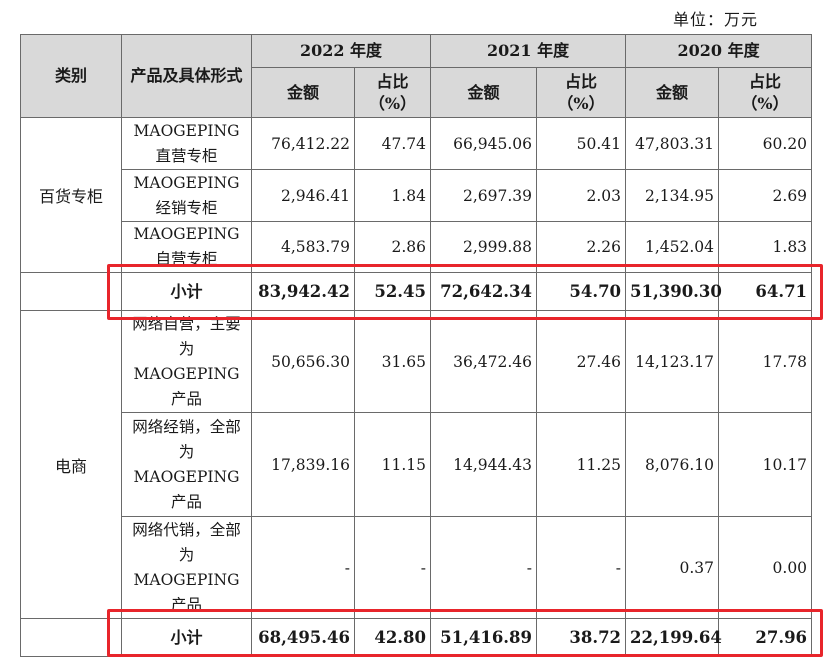 This screenshot has height=659, width=830. What do you see at coordinates (672, 464) in the screenshot?
I see `amount-cell: 8,076.10` at bounding box center [672, 464].